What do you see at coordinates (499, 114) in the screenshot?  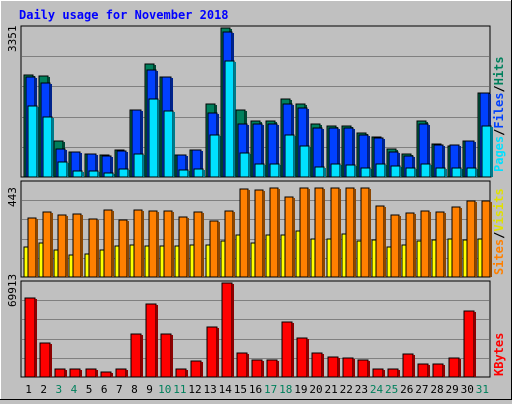 I see `legend-top: Pages/Files/Hits` at bounding box center [499, 114].